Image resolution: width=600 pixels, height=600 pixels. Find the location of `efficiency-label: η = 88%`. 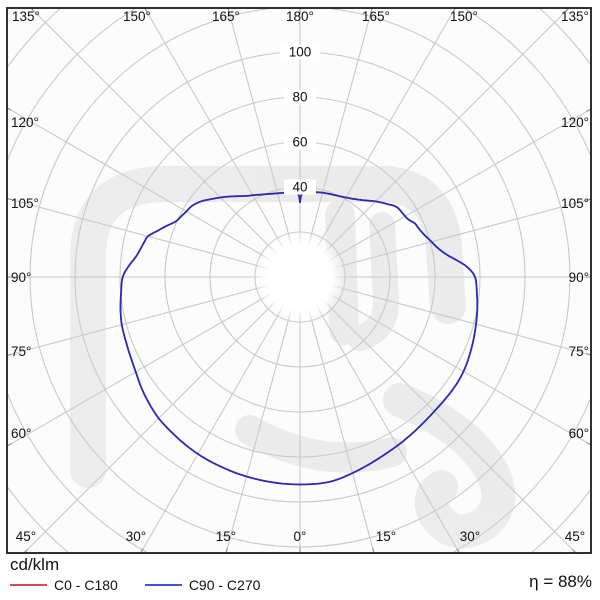

efficiency-label: η = 88% is located at coordinates (560, 581).